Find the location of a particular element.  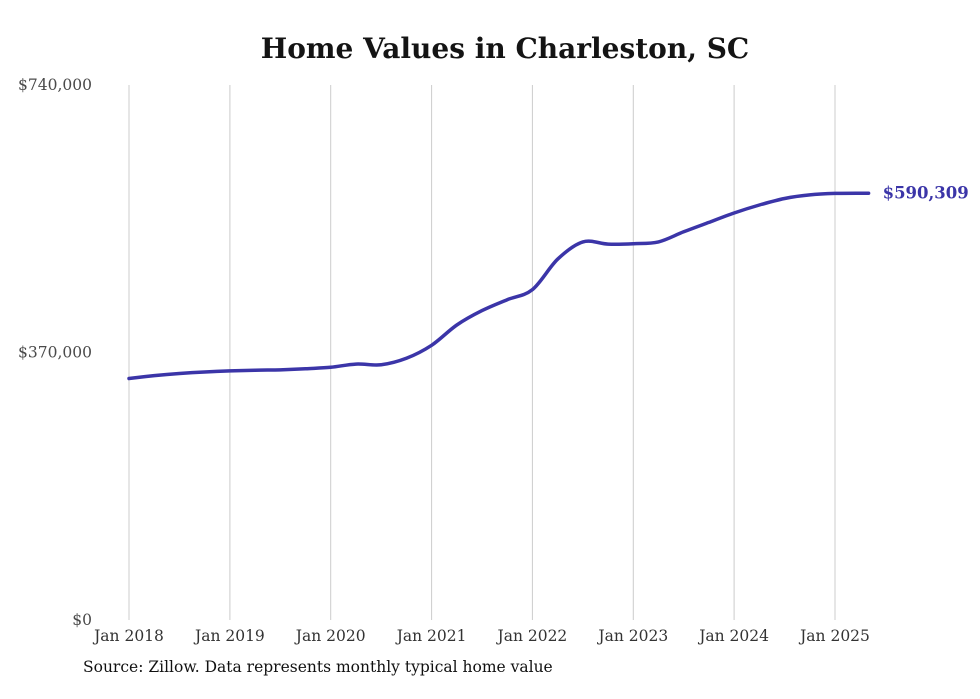

x-tick-label: Jan 2024 is located at coordinates (733, 636).